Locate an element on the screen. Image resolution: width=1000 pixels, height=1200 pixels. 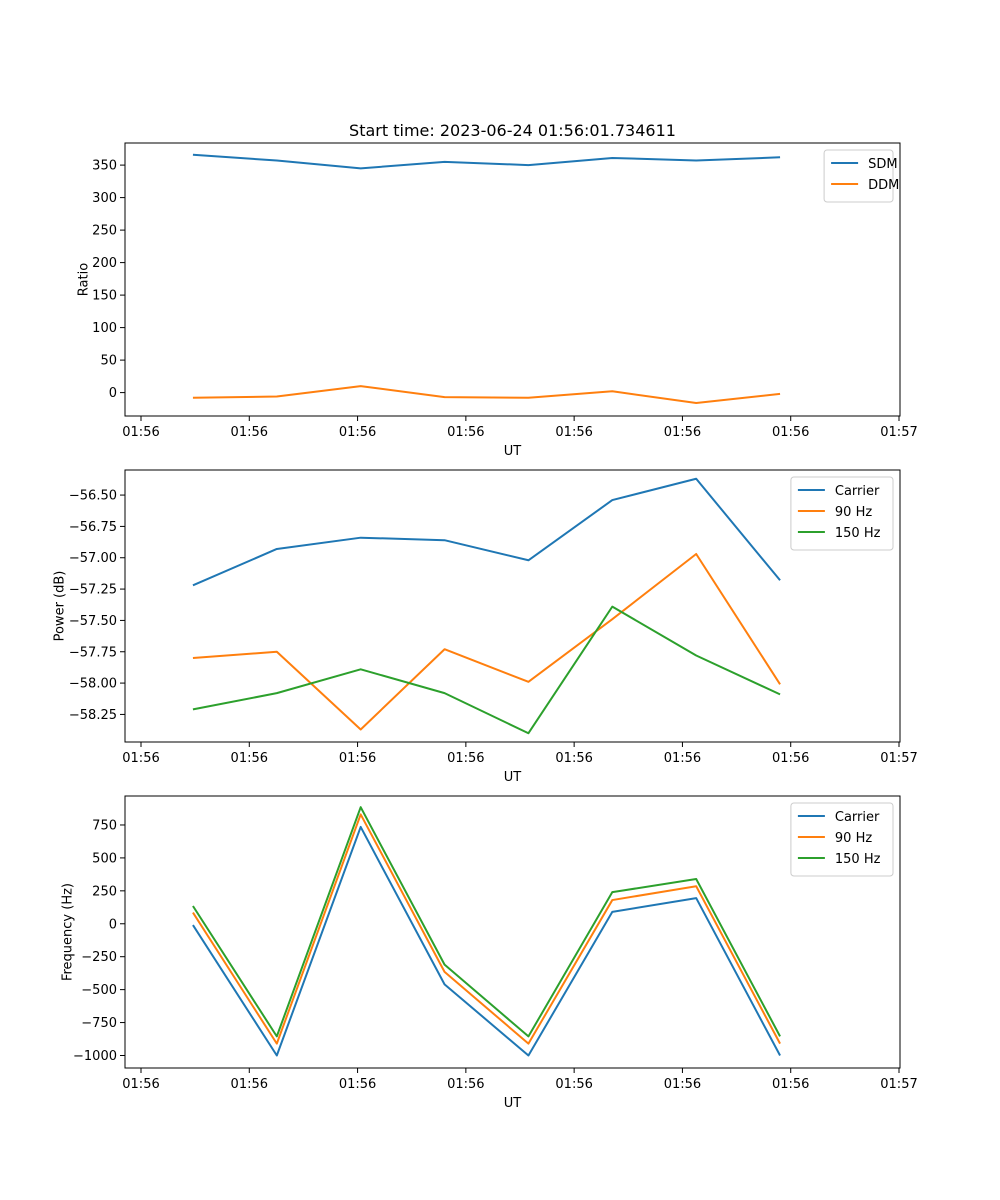
y-axis-label: Ratio is located at coordinates (83, 279).